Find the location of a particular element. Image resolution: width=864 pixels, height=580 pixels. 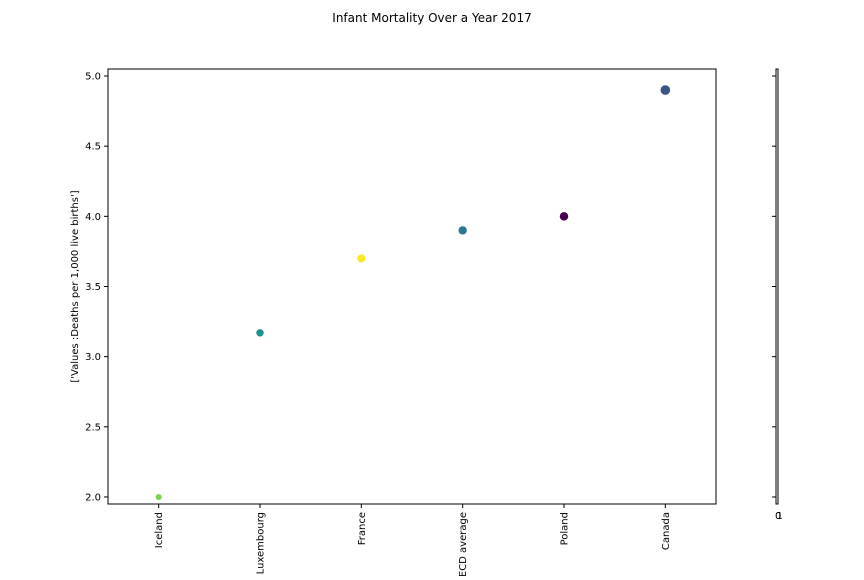

y-tick-label: 3.0 is located at coordinates (93, 357).